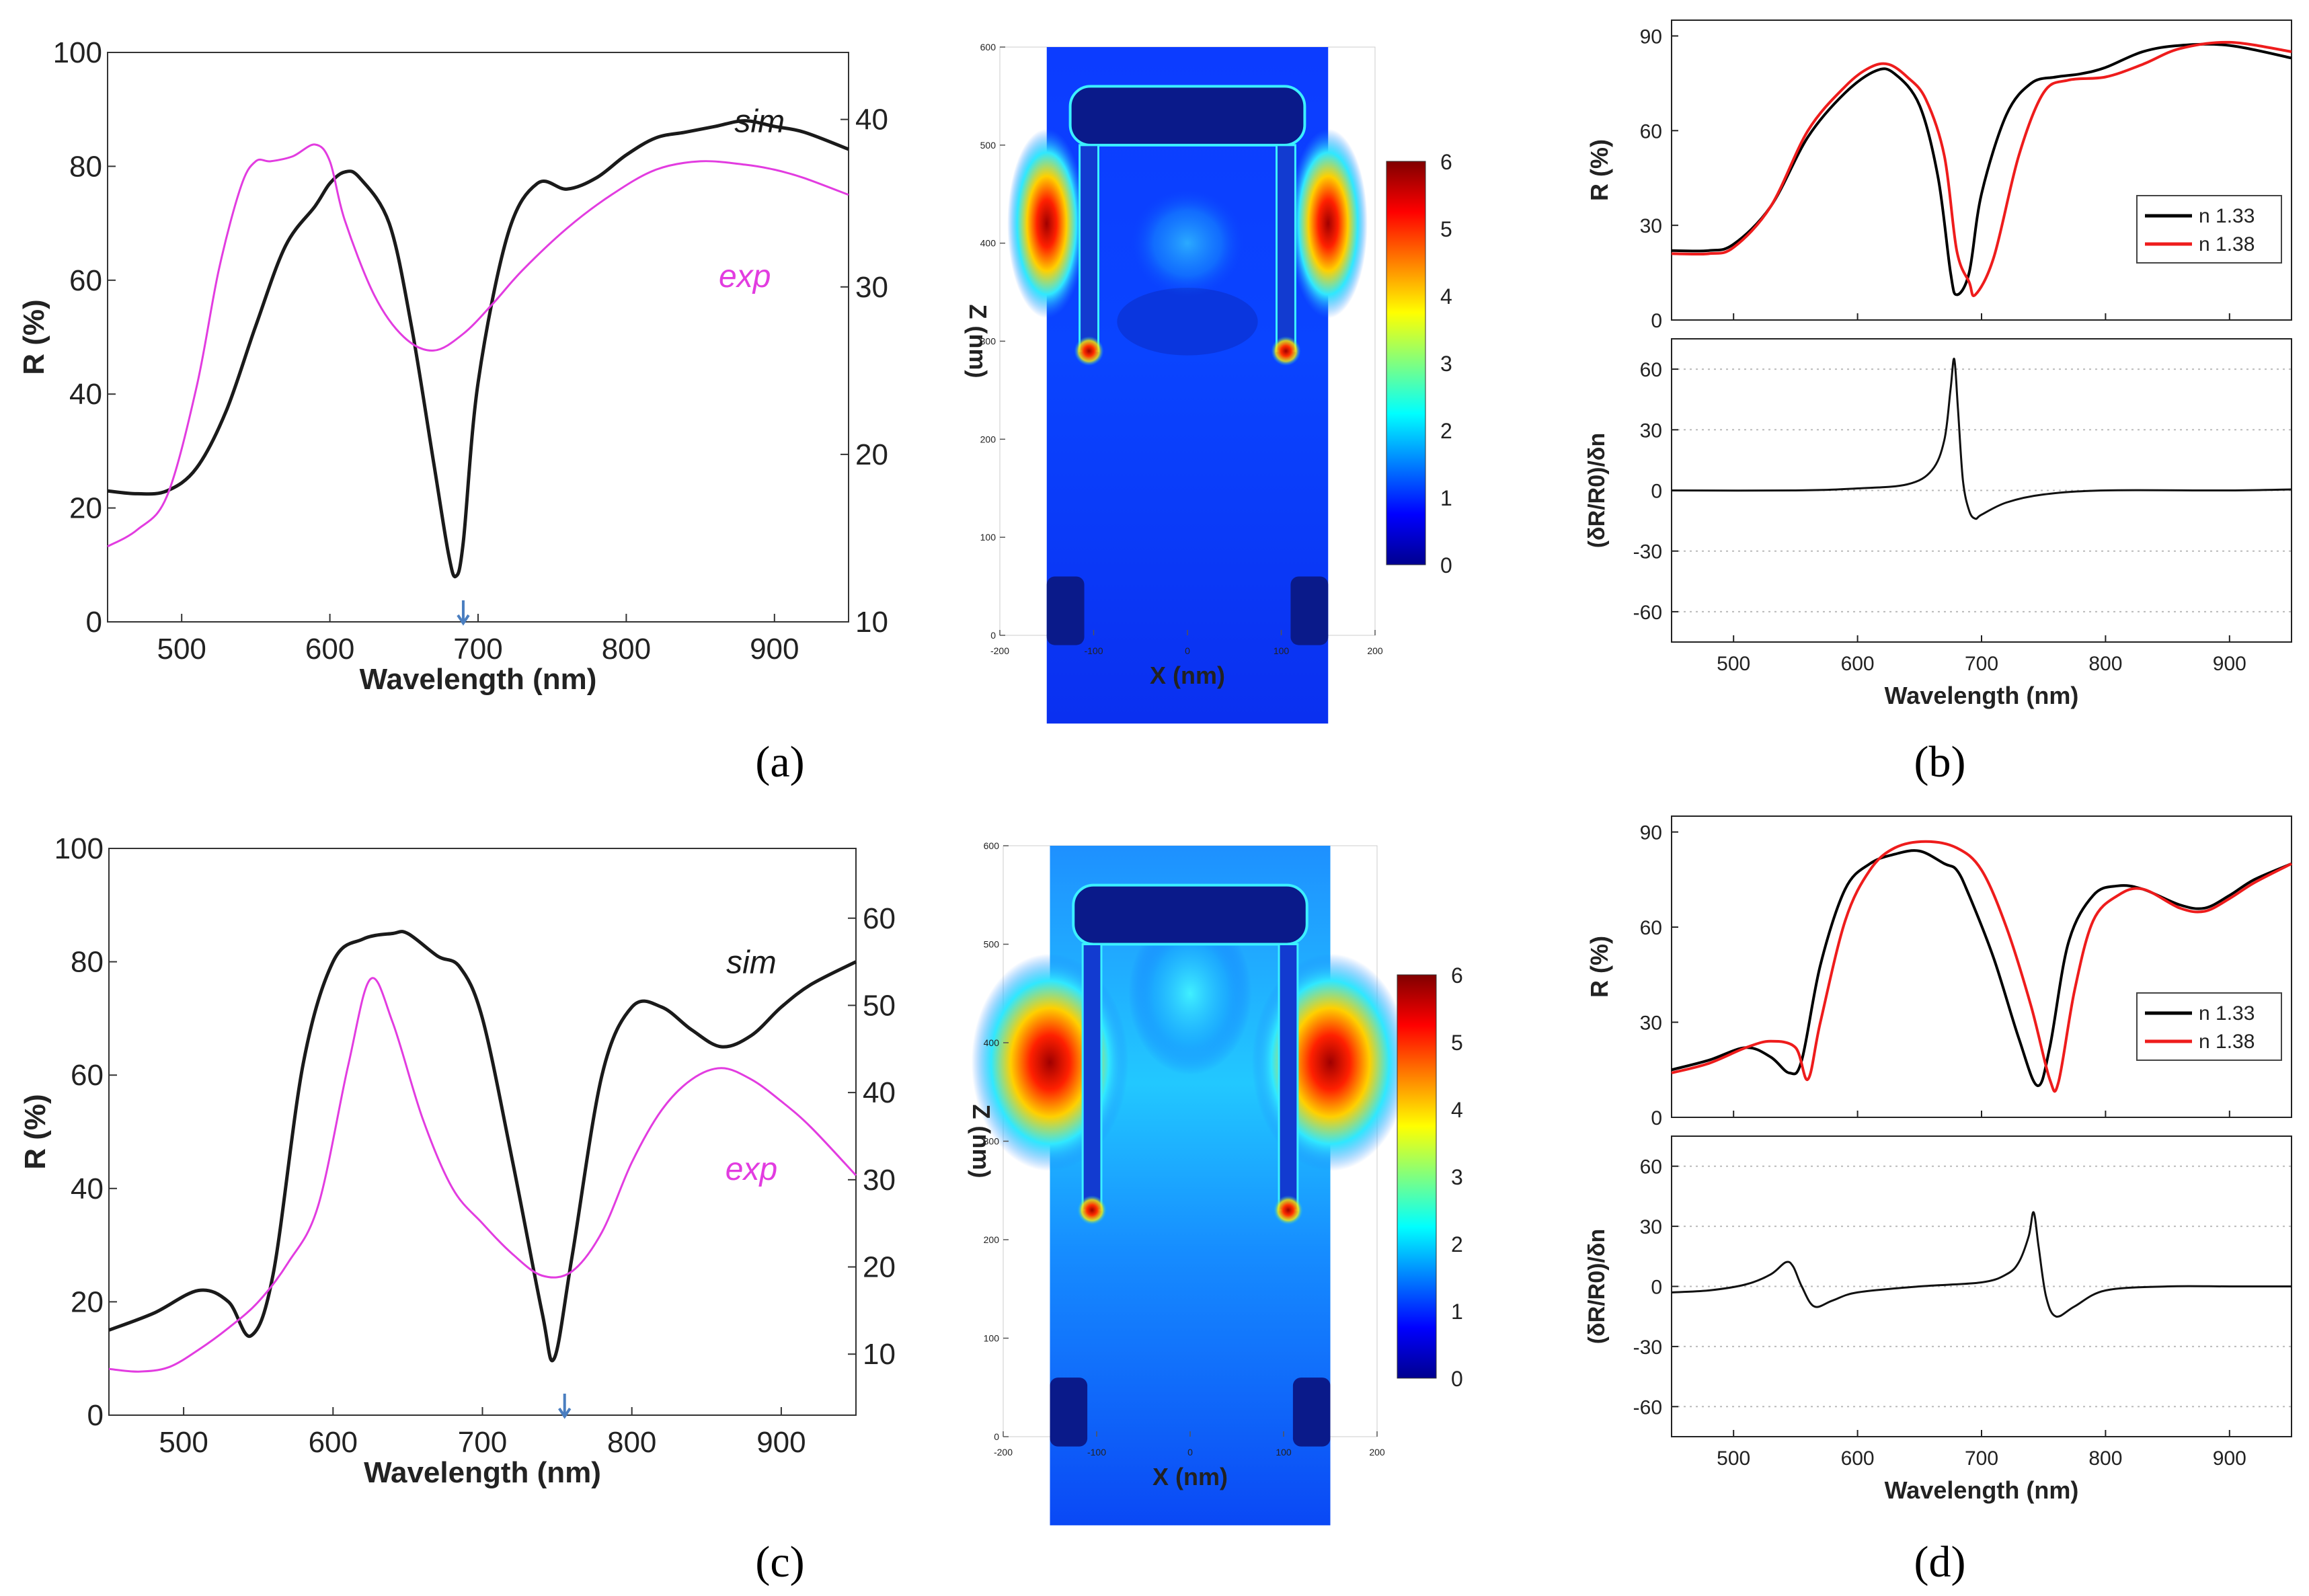 This screenshot has height=1596, width=2309. What do you see at coordinates (871, 120) in the screenshot?
I see `a-y2-tick-label: 40` at bounding box center [871, 120].